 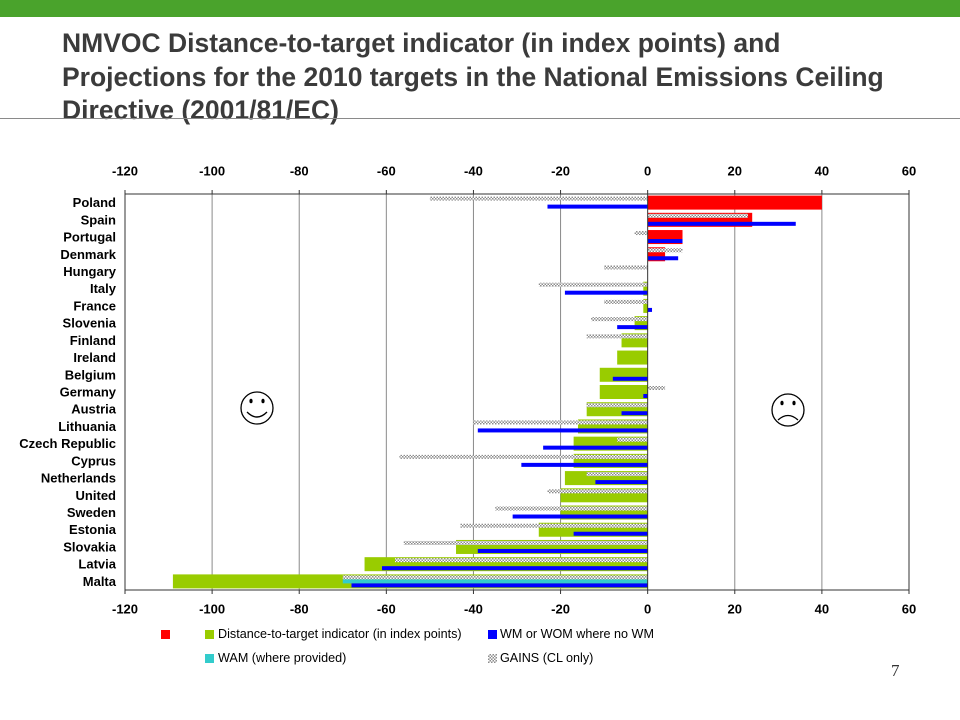 I want to click on category-label: Netherlands, so click(x=78, y=478).